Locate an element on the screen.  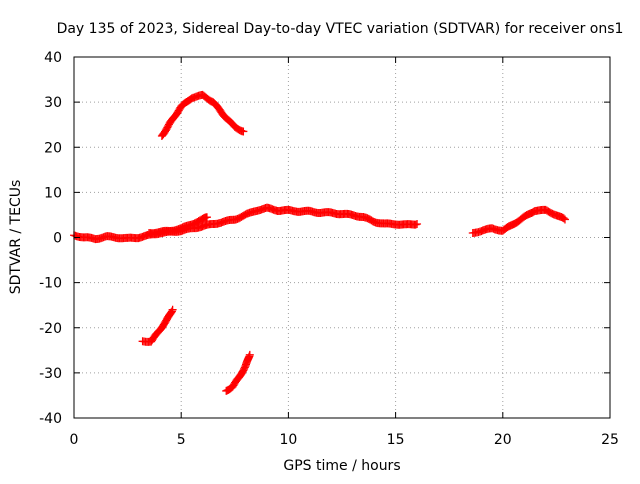
track-main-baseline is located at coordinates (246, 223).